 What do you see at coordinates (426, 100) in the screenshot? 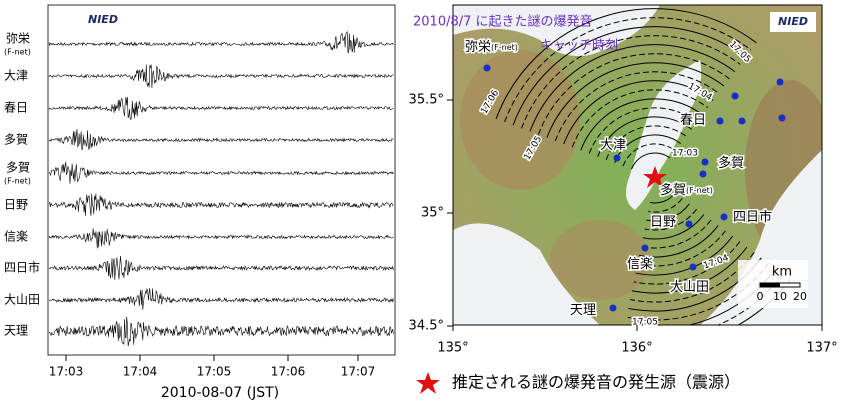
I see `y-tick-label: 35.5°` at bounding box center [426, 100].